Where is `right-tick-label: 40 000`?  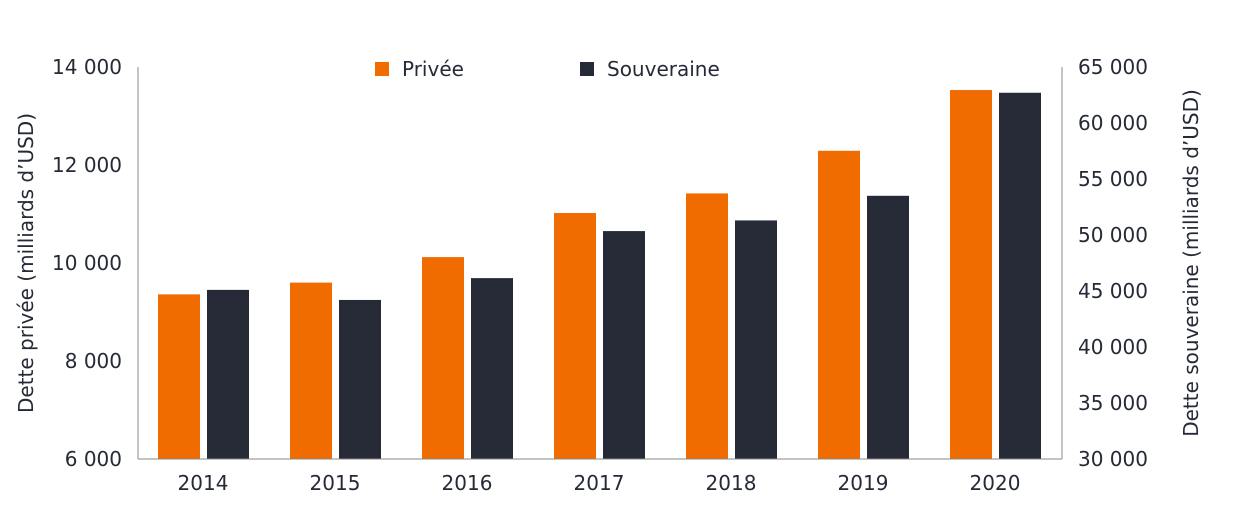 right-tick-label: 40 000 is located at coordinates (1113, 347).